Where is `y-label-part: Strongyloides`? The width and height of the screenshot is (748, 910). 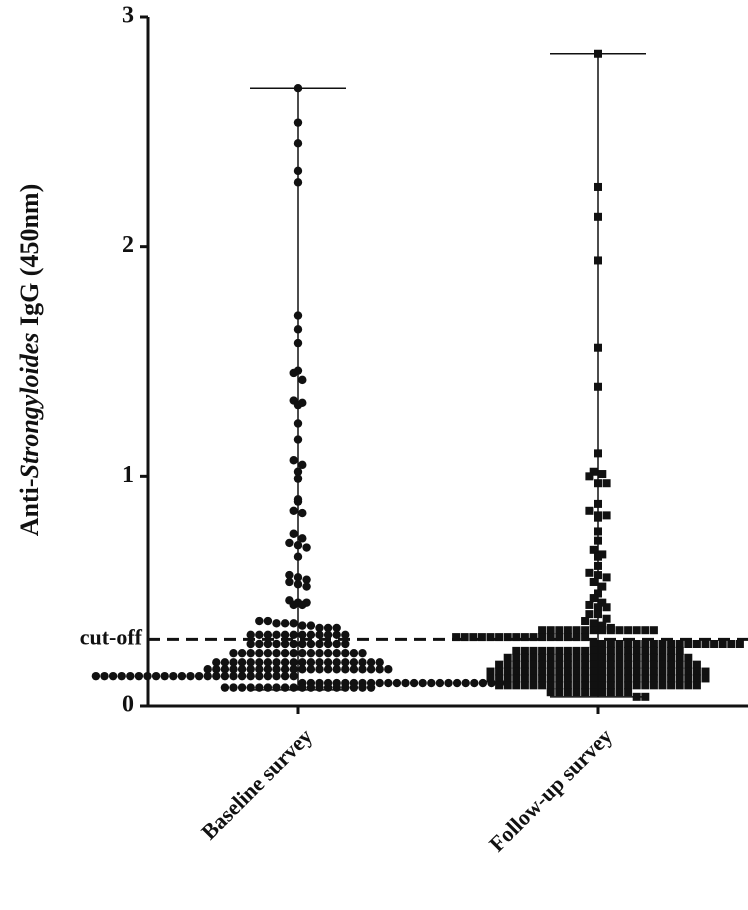
y-label-part: Strongyloides is located at coordinates (29, 406).